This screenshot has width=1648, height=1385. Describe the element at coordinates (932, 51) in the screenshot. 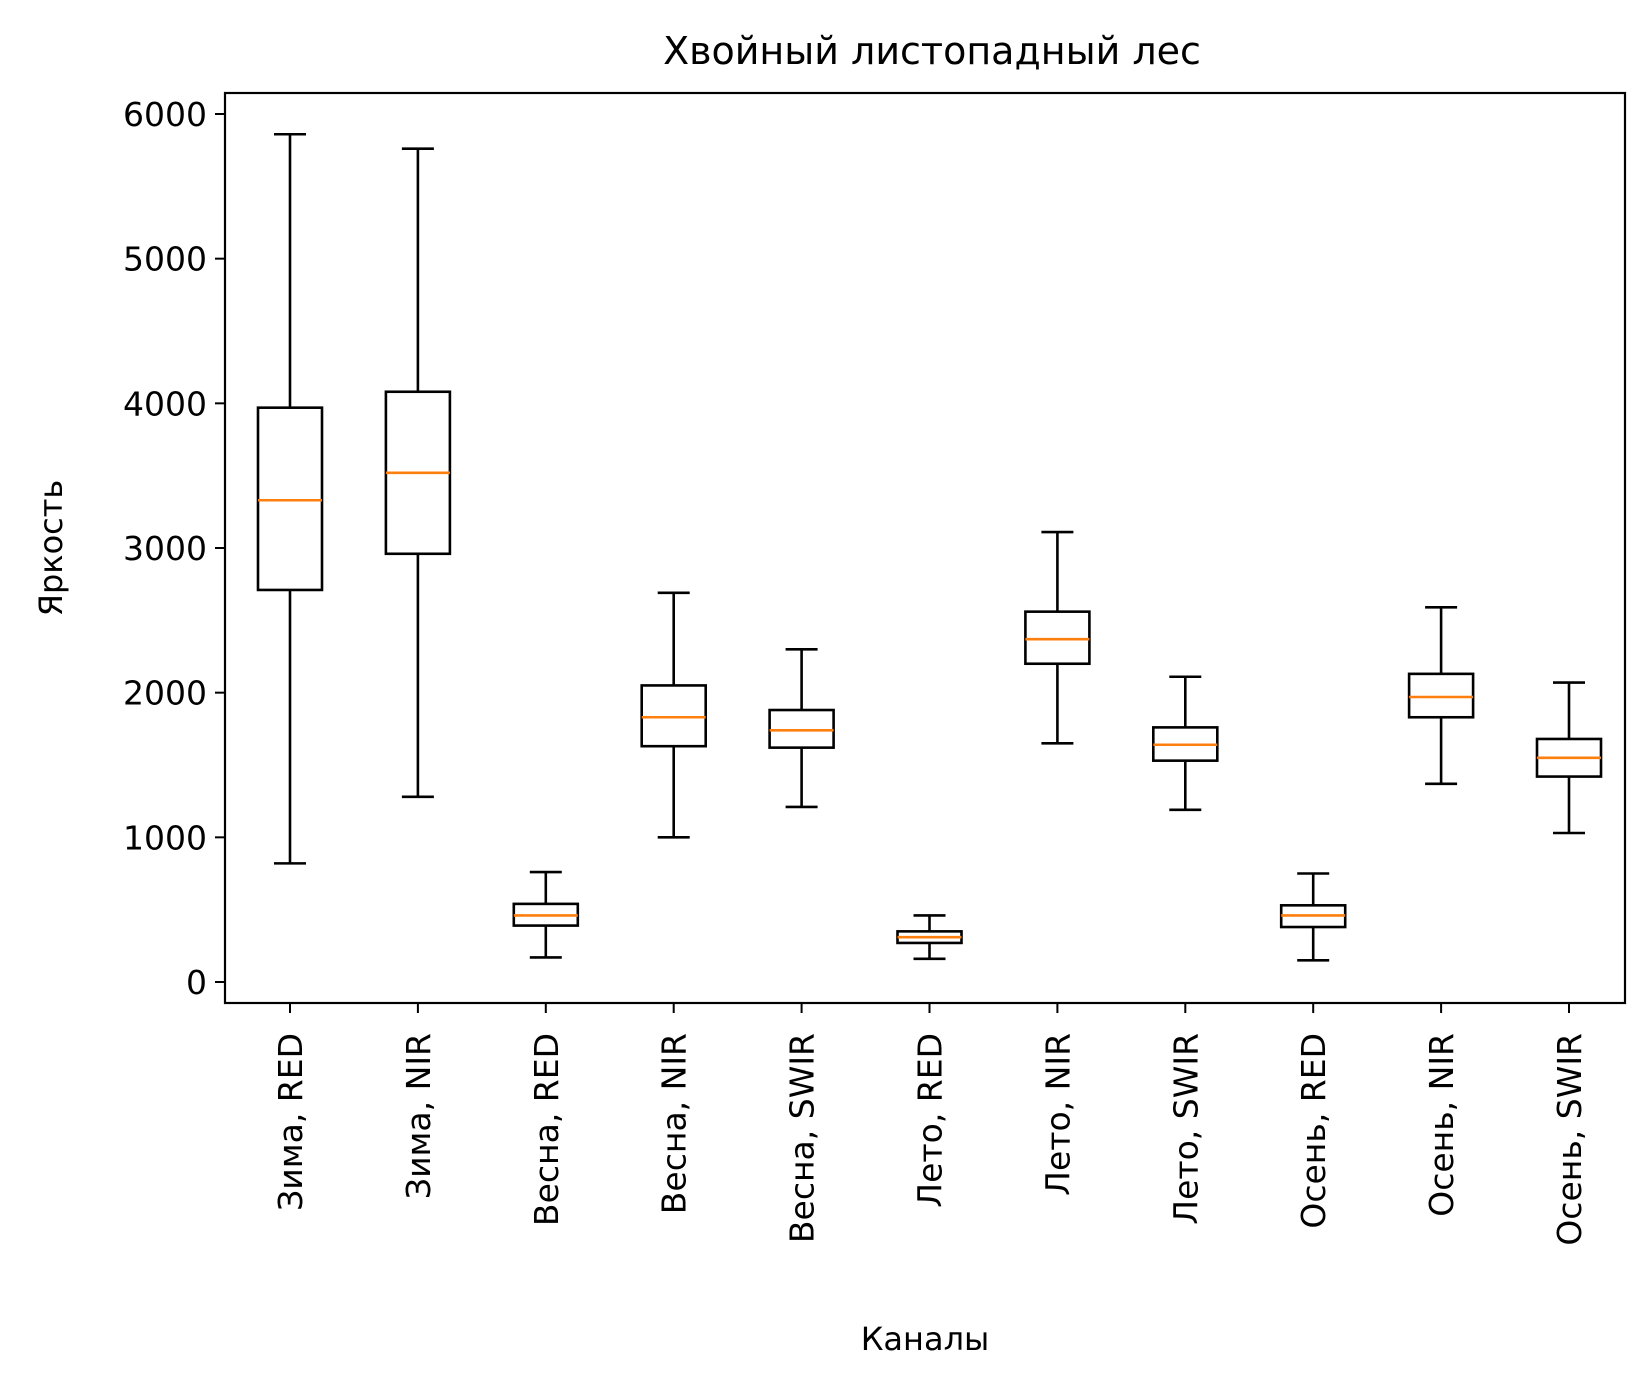

I see `chart-title: Хвойный листопадный лес` at that location.